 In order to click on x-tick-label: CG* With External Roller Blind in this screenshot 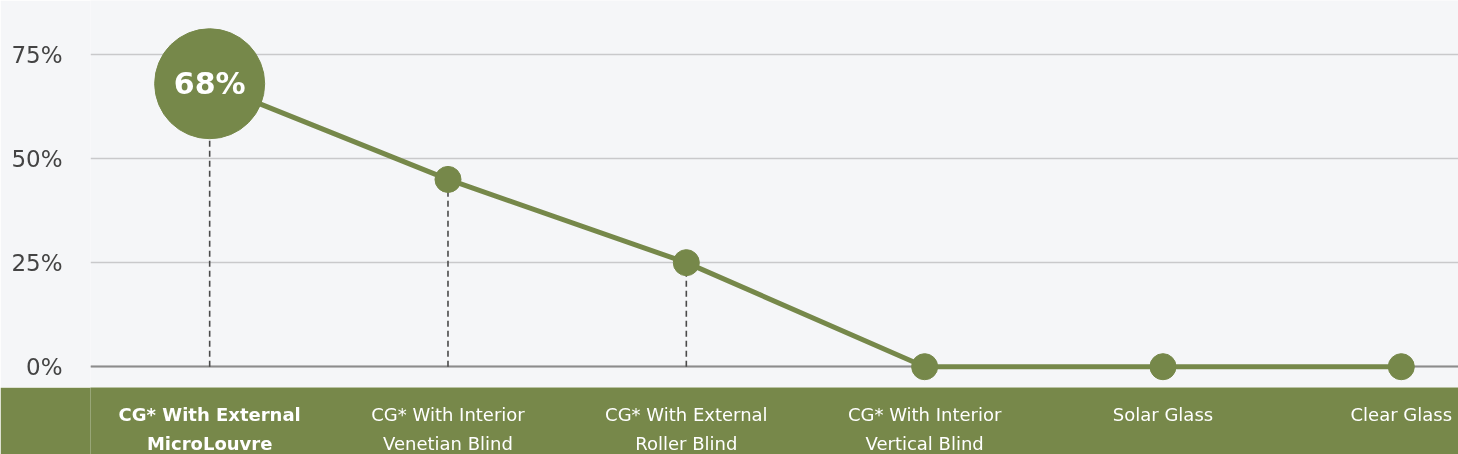, I will do `click(686, 428)`.